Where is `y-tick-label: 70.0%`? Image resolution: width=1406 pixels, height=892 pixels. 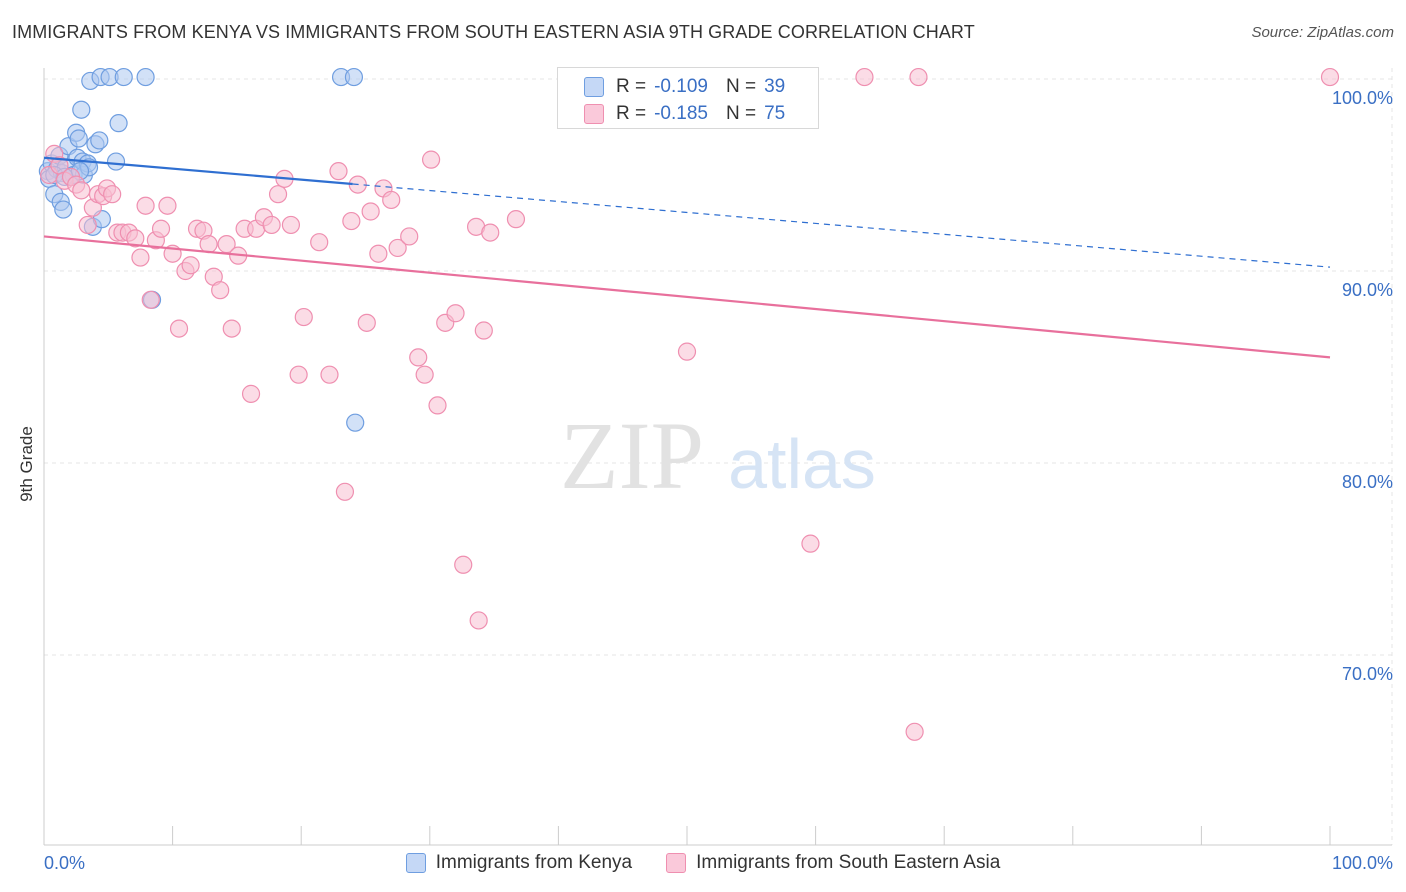
y-tick-label: 70.0% is located at coordinates (1367, 674).